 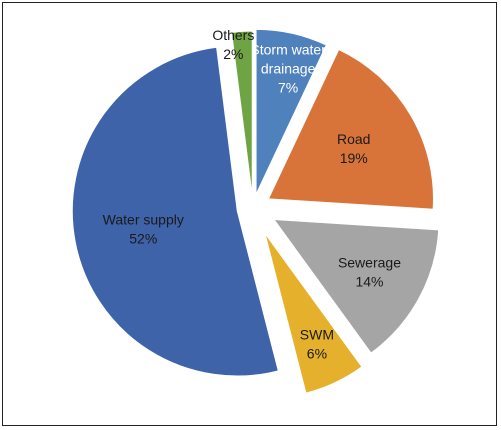 What do you see at coordinates (353, 148) in the screenshot?
I see `pie-label-road: Road 19%` at bounding box center [353, 148].